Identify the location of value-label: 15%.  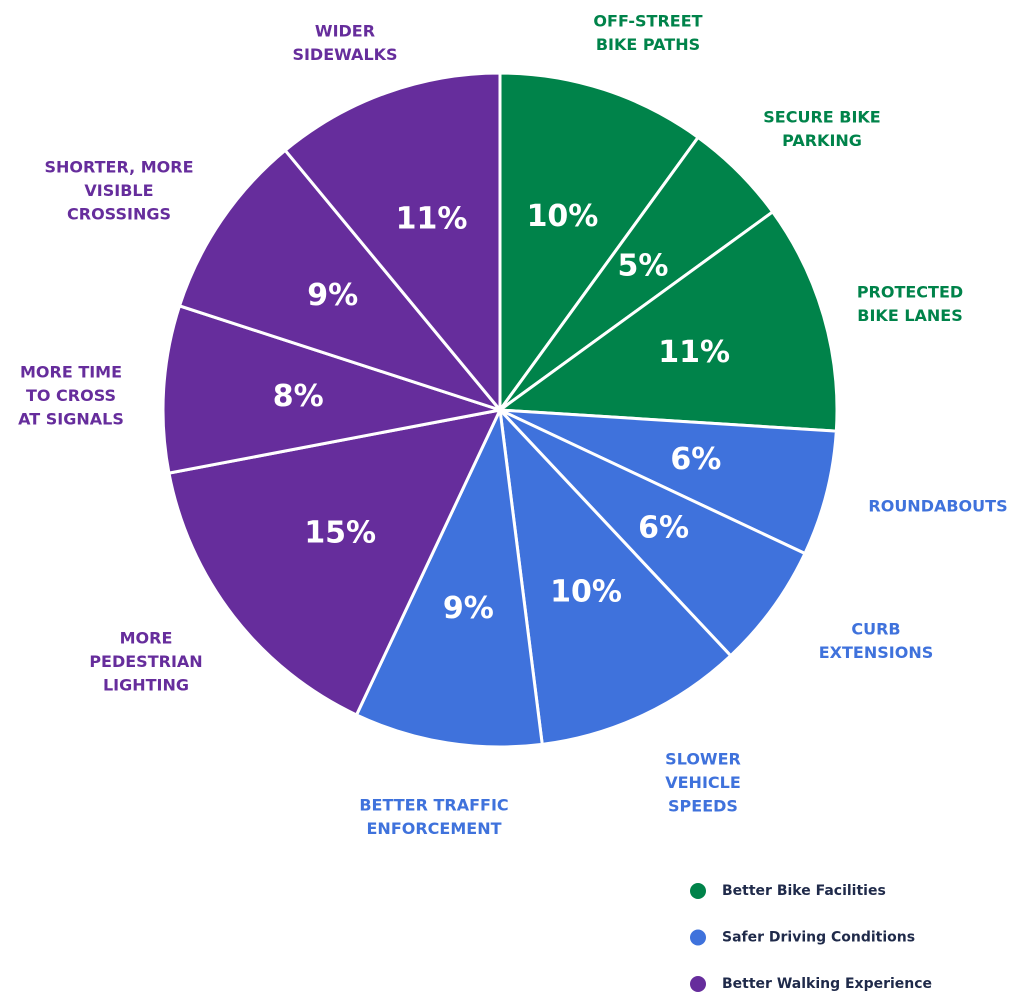
(340, 532).